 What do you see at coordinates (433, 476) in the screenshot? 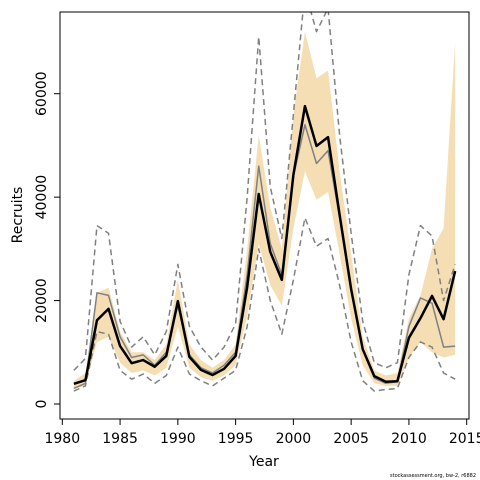
I see `footnote: stockassessment.org, bw-2, r6882` at bounding box center [433, 476].